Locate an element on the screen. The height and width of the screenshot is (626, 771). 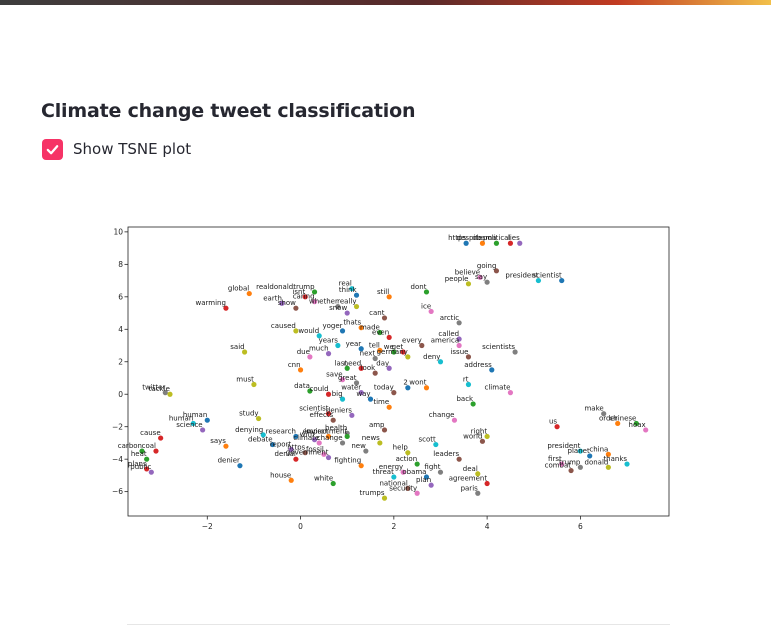
y-tick-label: 6 is located at coordinates (120, 296).